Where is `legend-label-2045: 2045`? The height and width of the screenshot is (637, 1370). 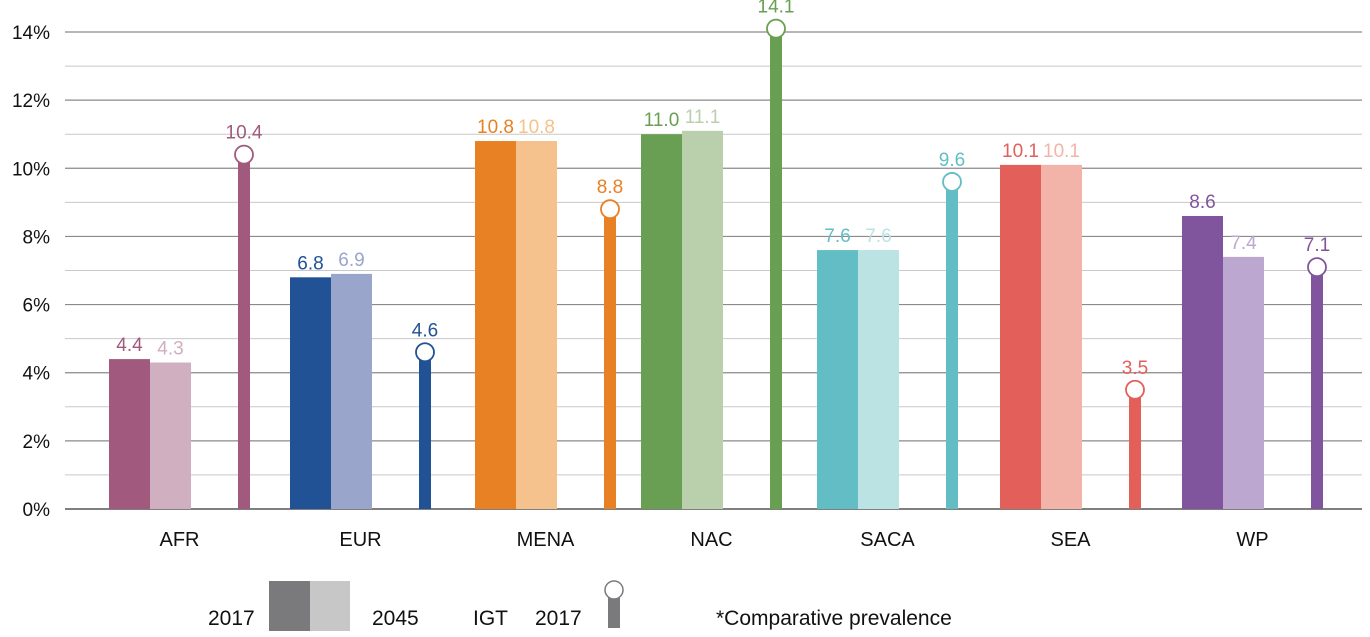 legend-label-2045: 2045 is located at coordinates (395, 618).